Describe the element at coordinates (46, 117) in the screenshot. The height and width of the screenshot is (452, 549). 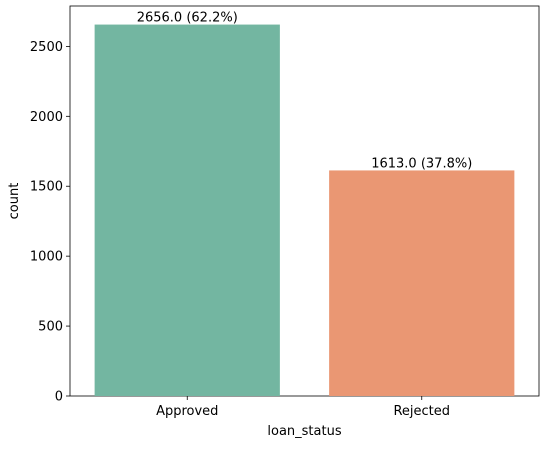
I see `y-tick-label: 2000` at that location.